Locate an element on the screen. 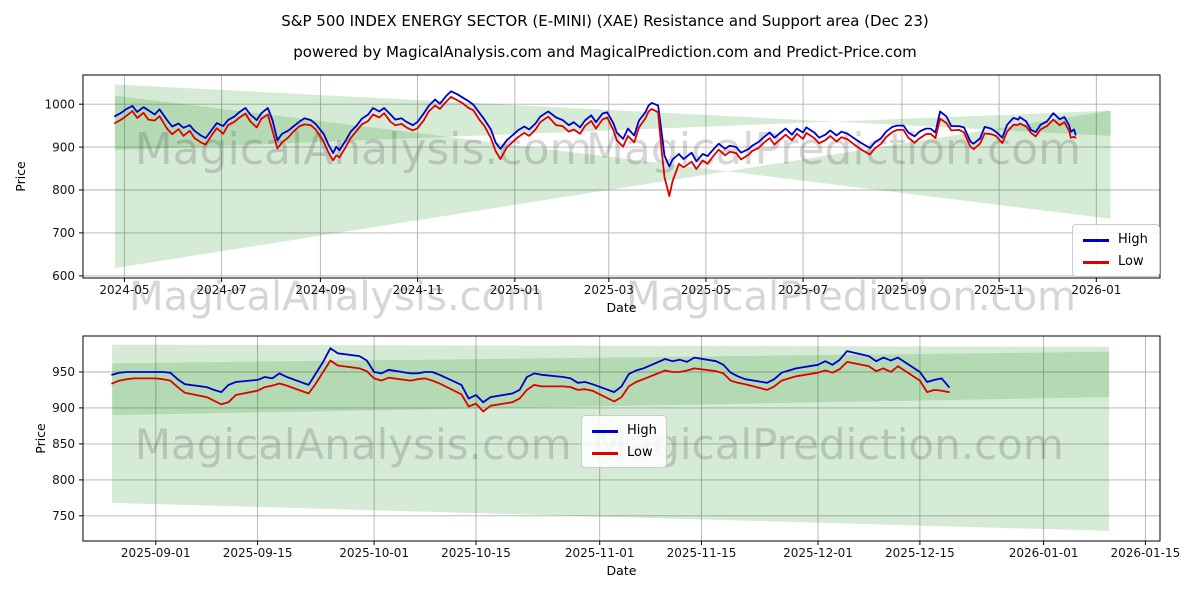 The width and height of the screenshot is (1200, 600). x-tick-label: 2024-09 is located at coordinates (320, 290).